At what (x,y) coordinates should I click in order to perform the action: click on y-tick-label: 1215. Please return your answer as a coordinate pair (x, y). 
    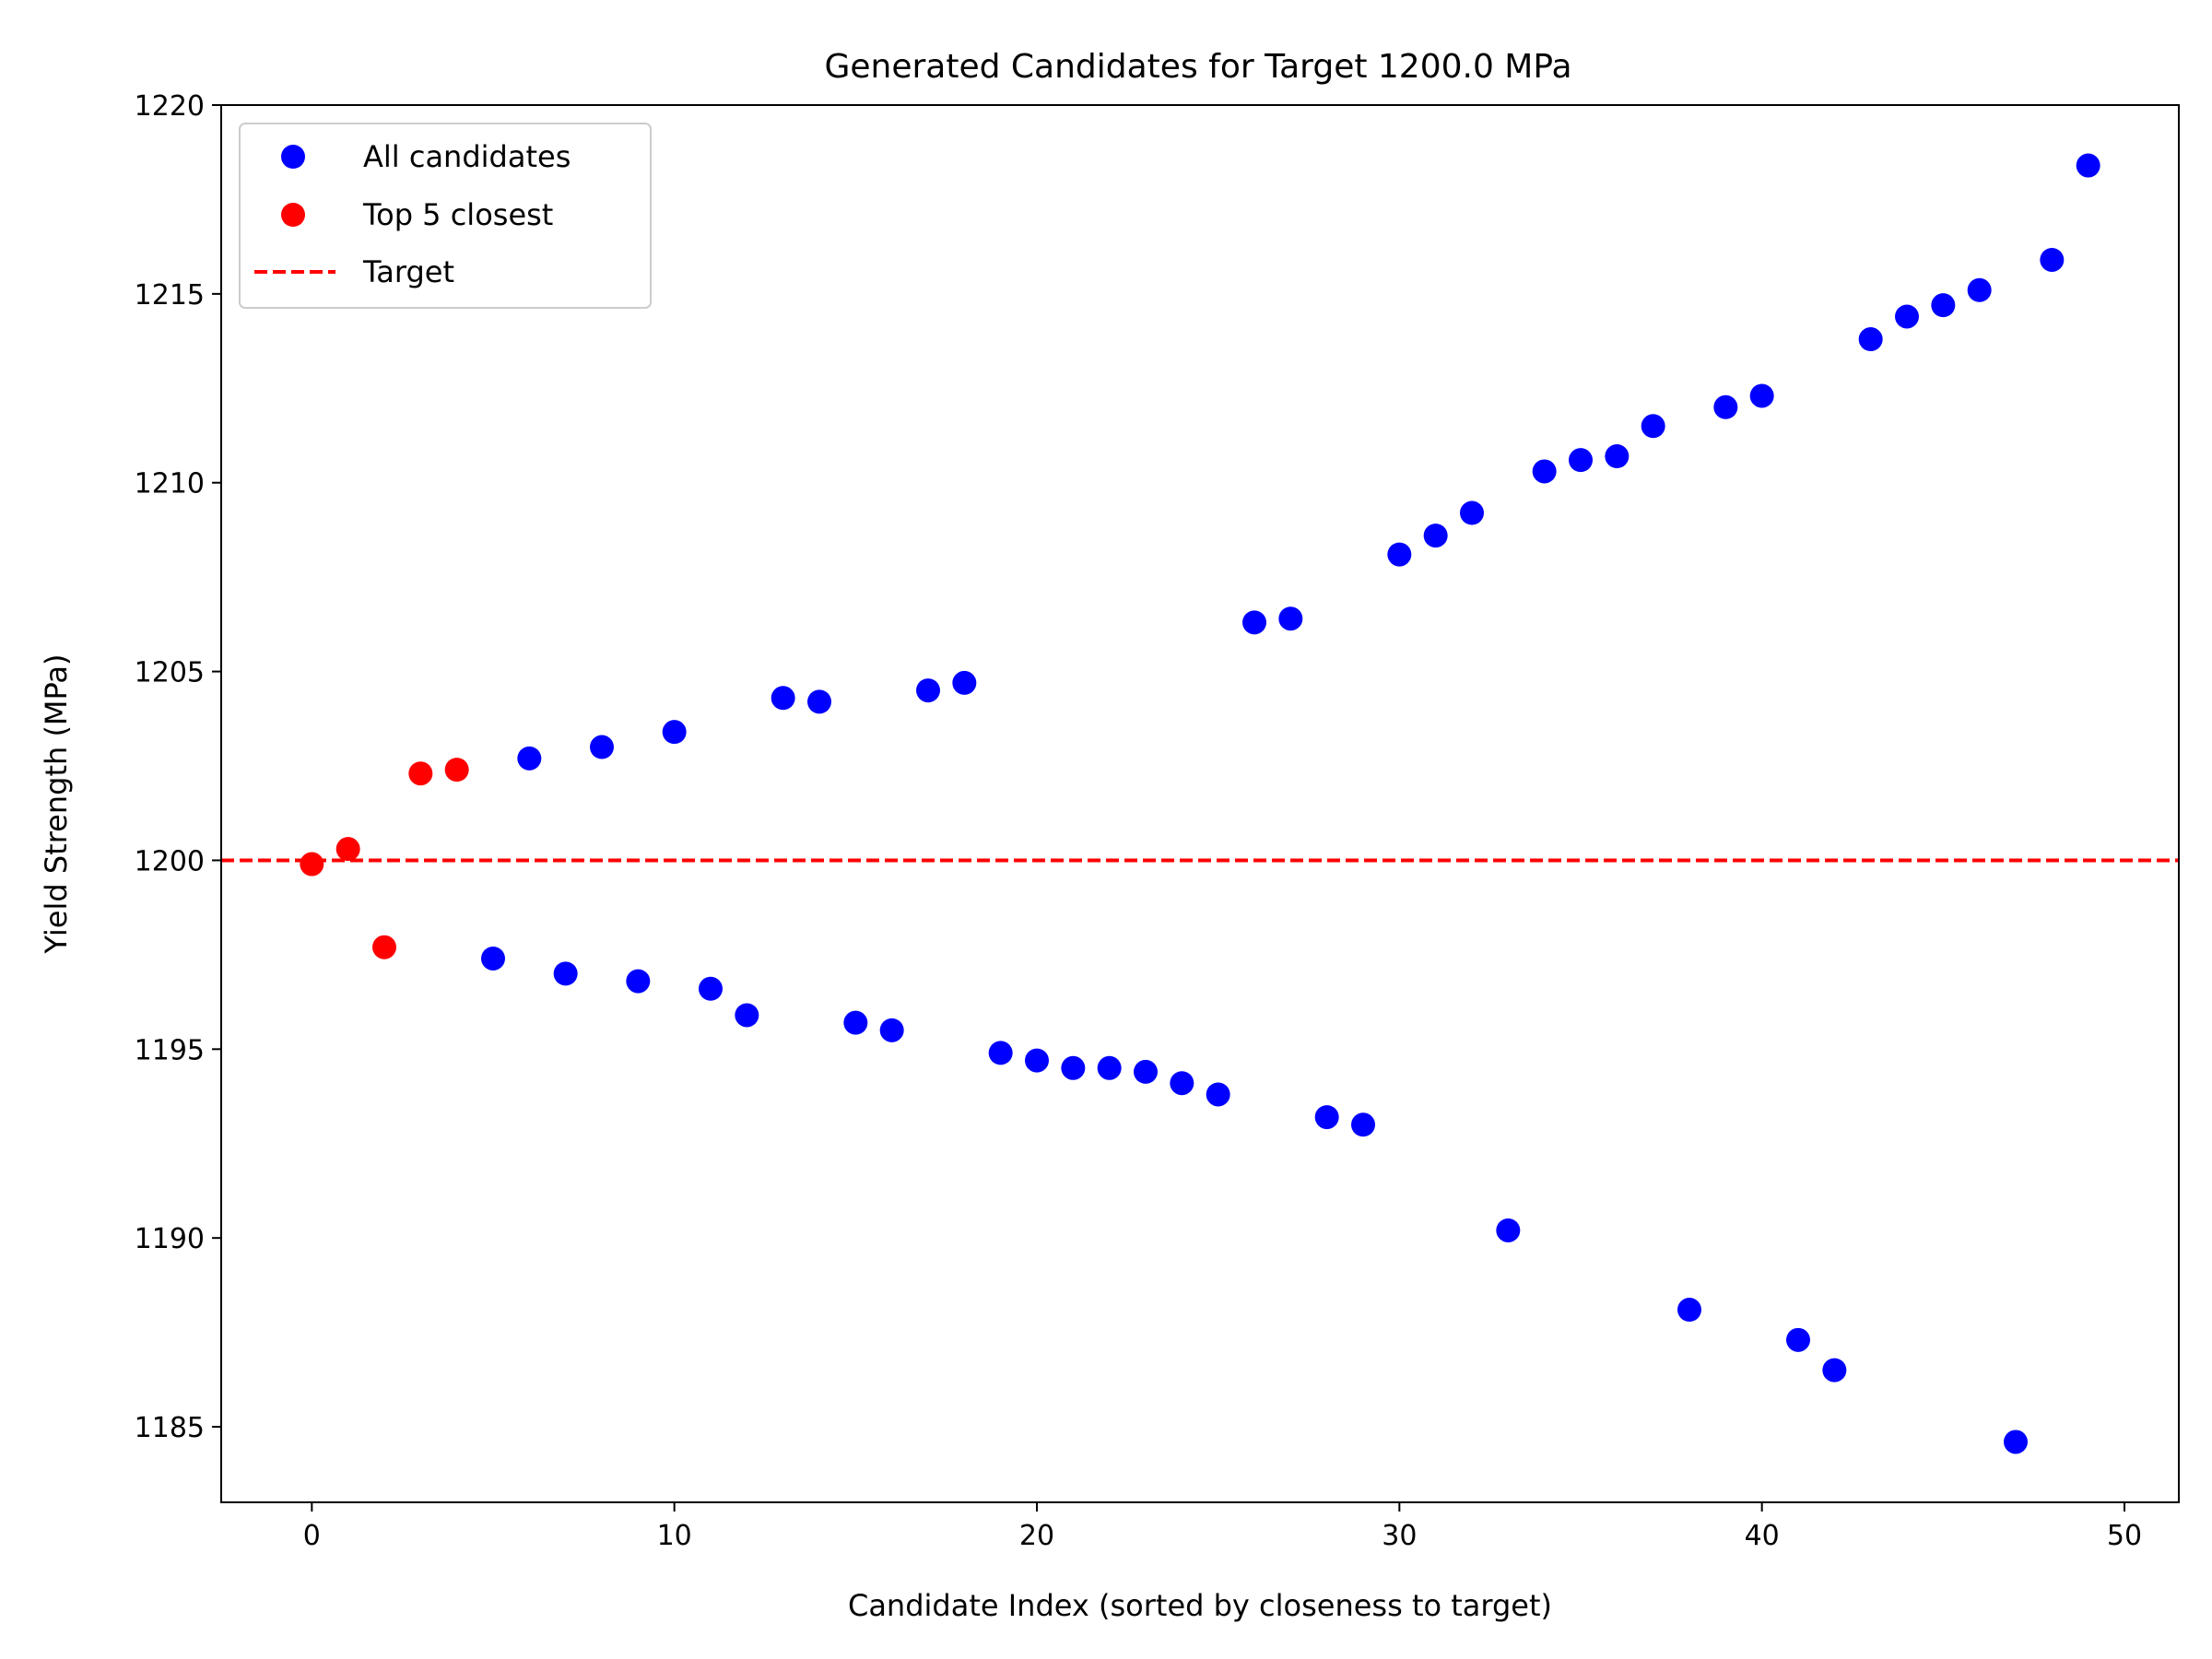
    Looking at the image, I should click on (170, 295).